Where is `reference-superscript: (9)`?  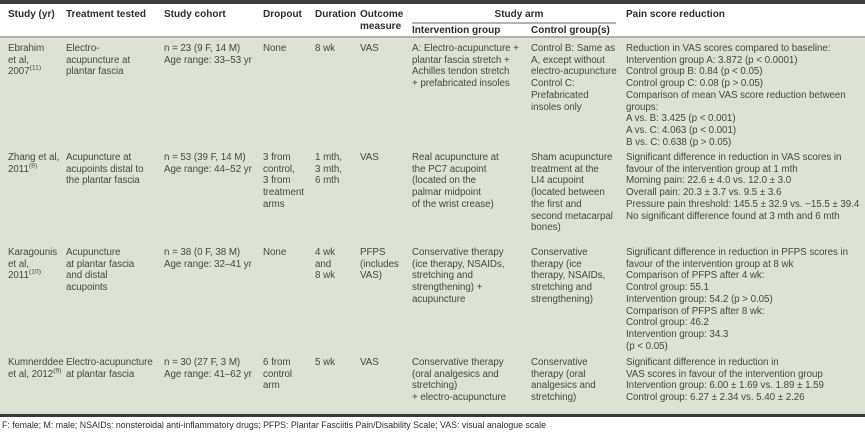
reference-superscript: (9) is located at coordinates (57, 371).